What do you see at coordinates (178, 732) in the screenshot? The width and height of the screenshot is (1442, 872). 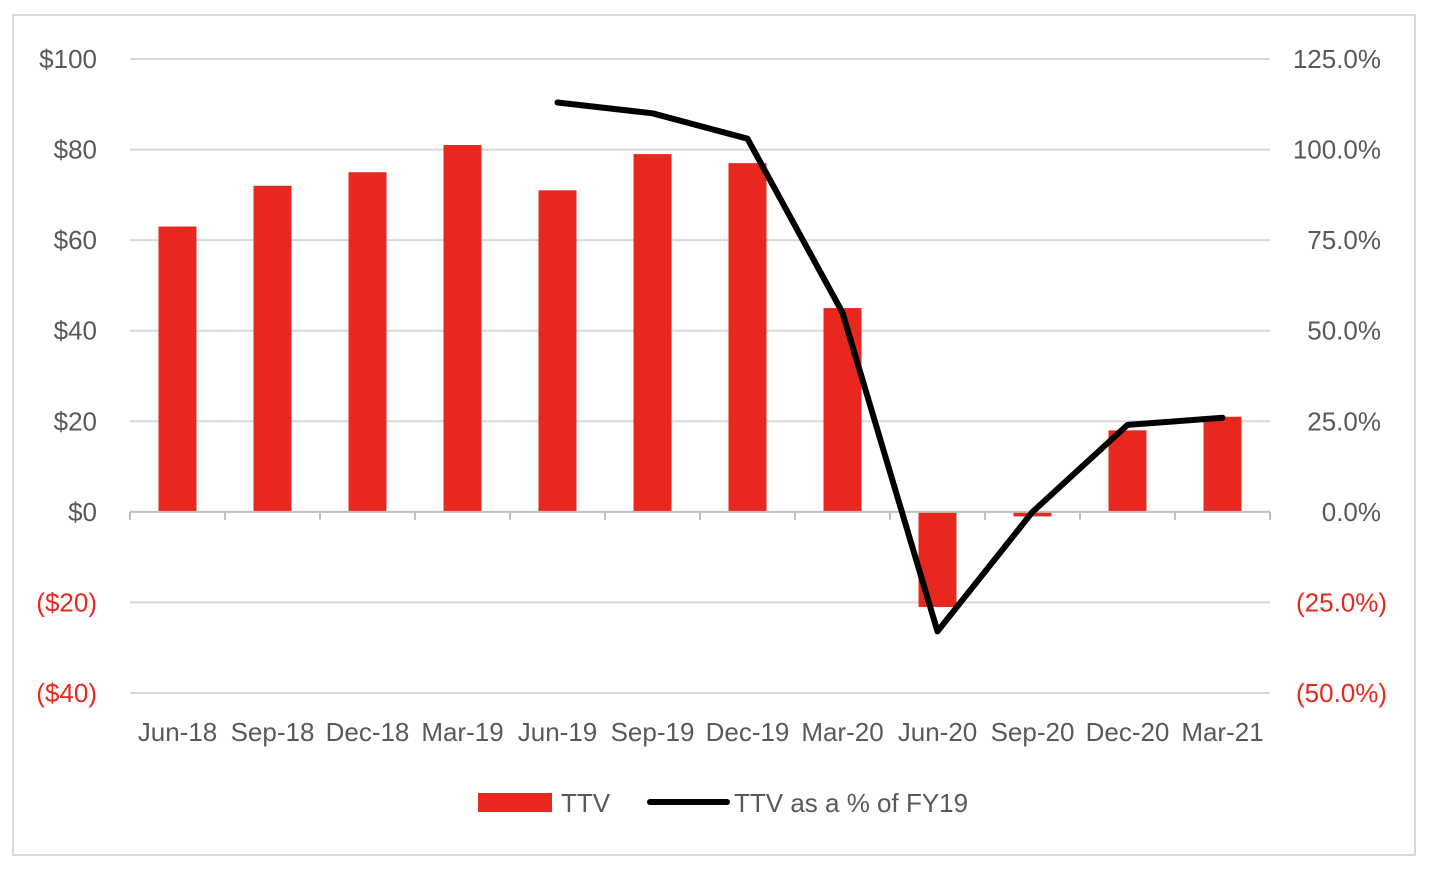 I see `x-axis-label: Jun-18` at bounding box center [178, 732].